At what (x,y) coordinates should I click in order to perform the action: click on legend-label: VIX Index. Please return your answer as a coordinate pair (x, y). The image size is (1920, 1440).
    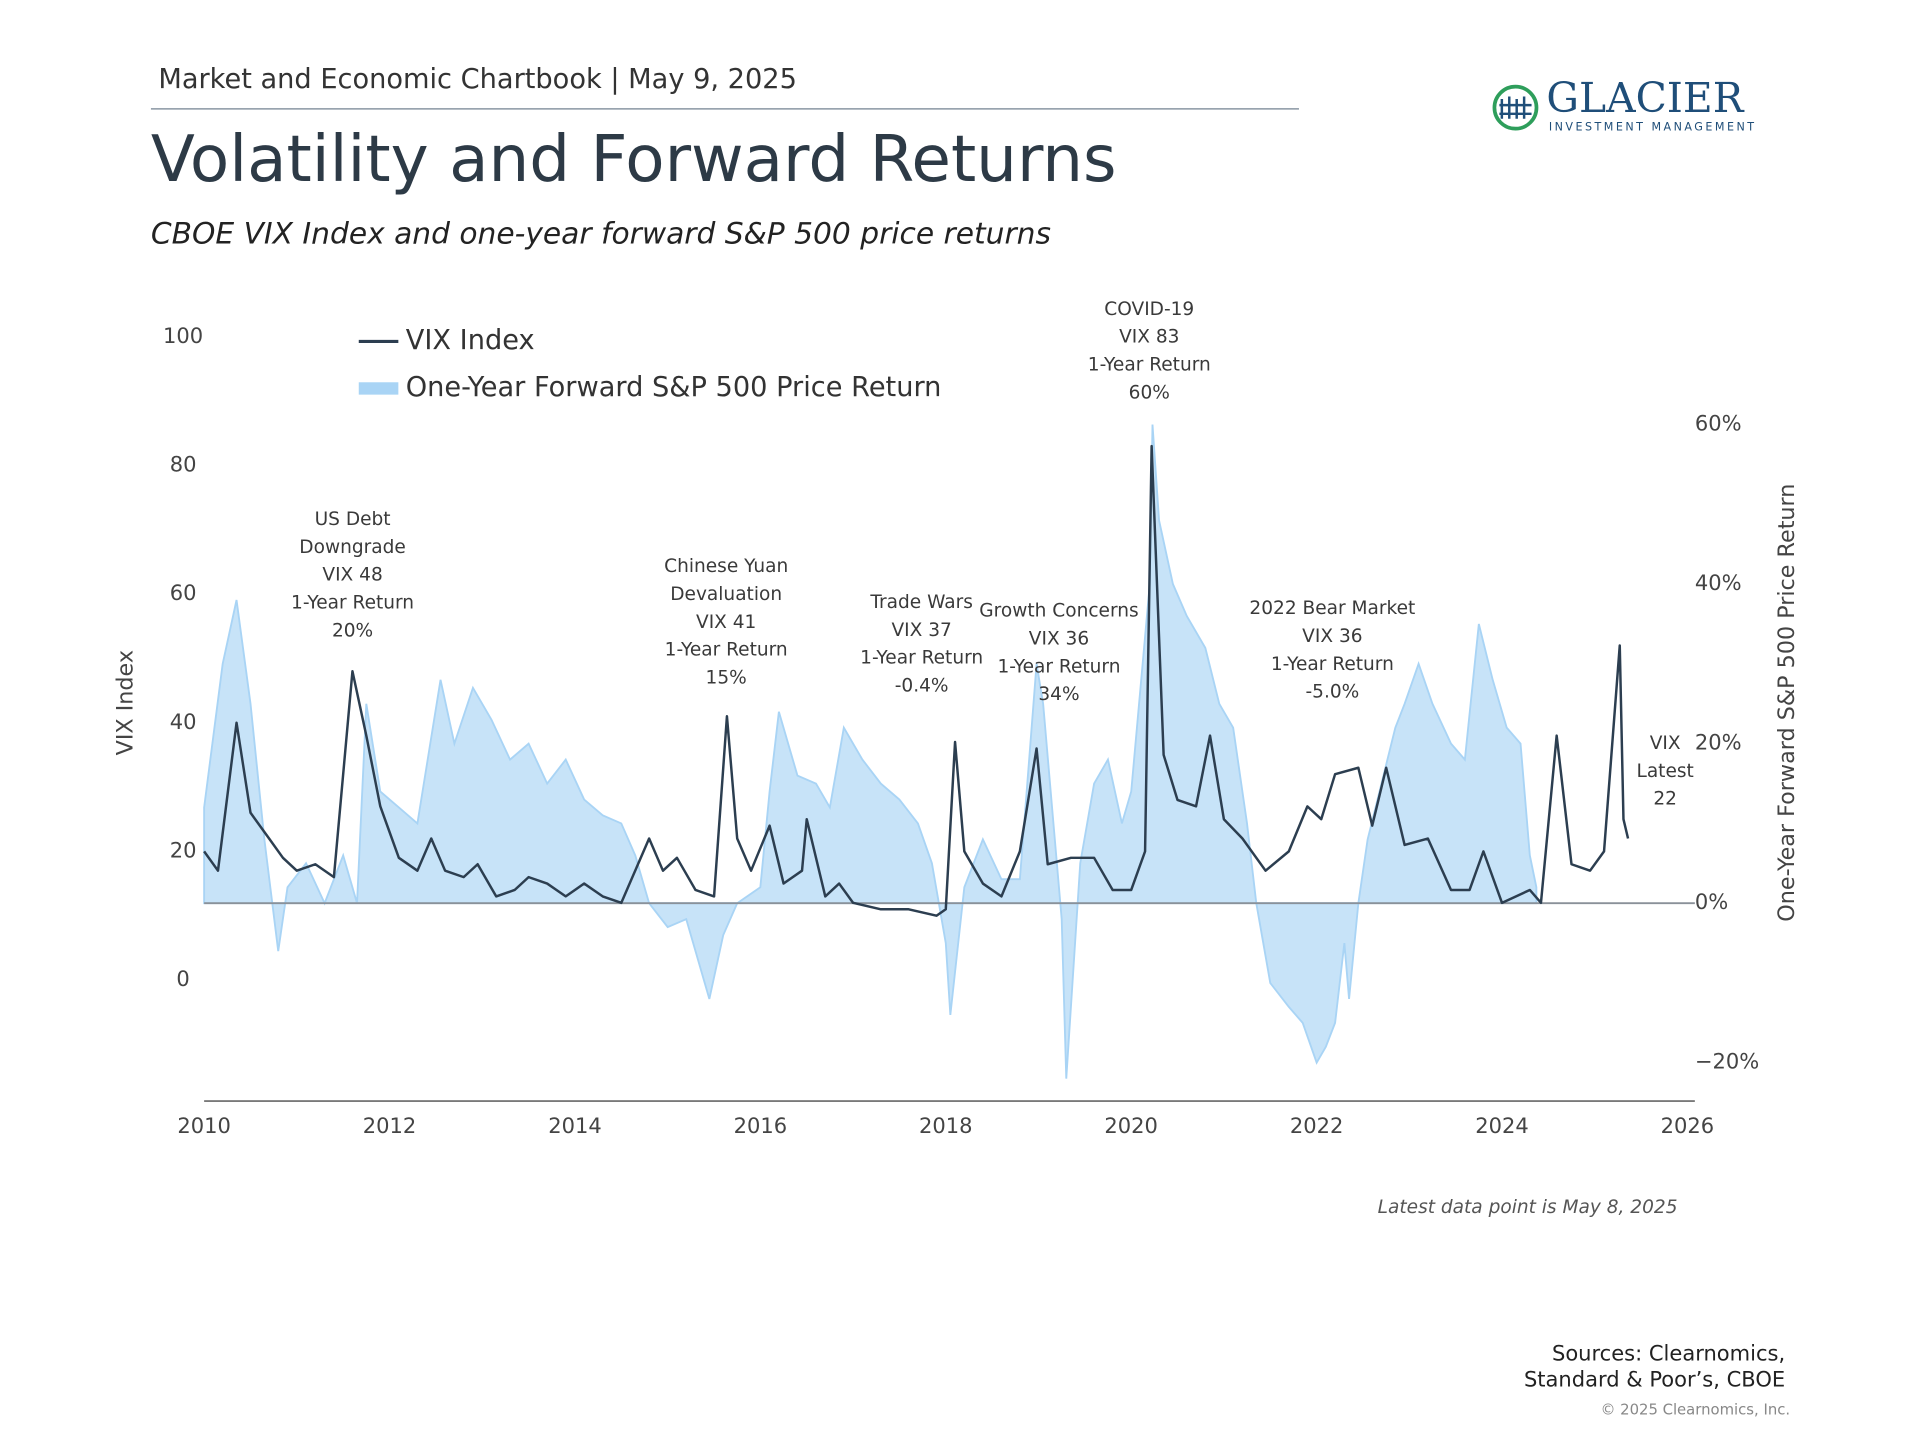
    Looking at the image, I should click on (470, 340).